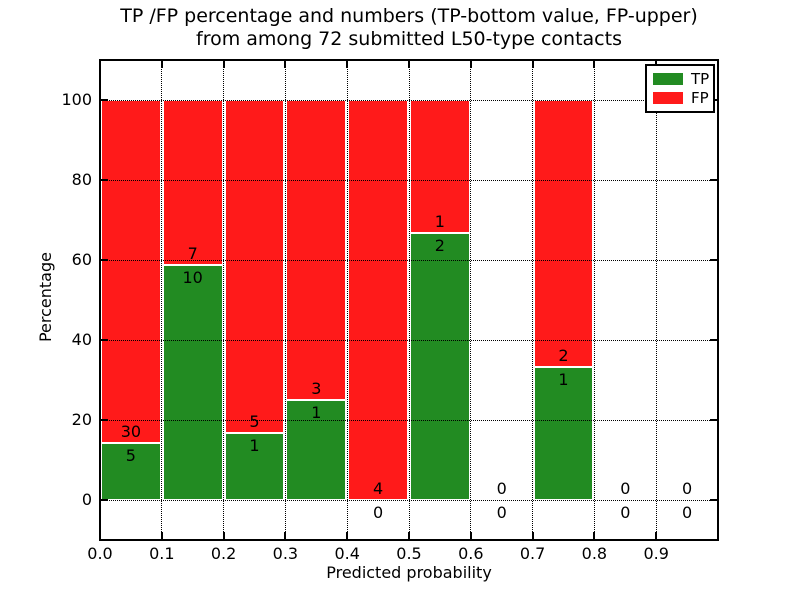 The image size is (800, 600). What do you see at coordinates (76, 99) in the screenshot?
I see `y-tick-label: 100` at bounding box center [76, 99].